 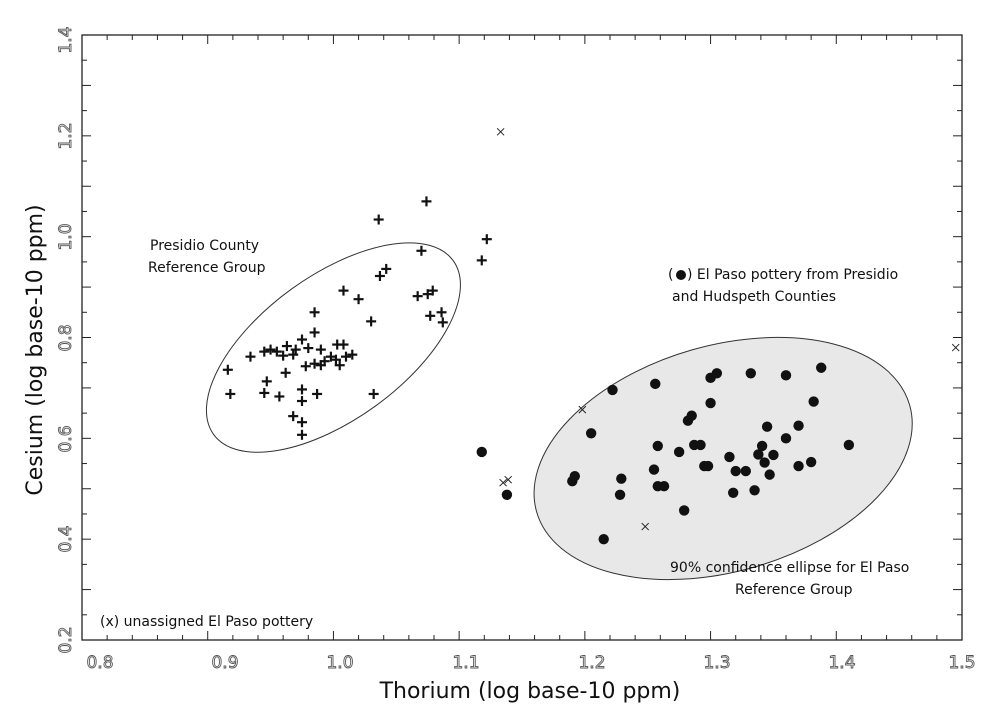 What do you see at coordinates (66, 39) in the screenshot?
I see `y-tick-label: 1.4` at bounding box center [66, 39].